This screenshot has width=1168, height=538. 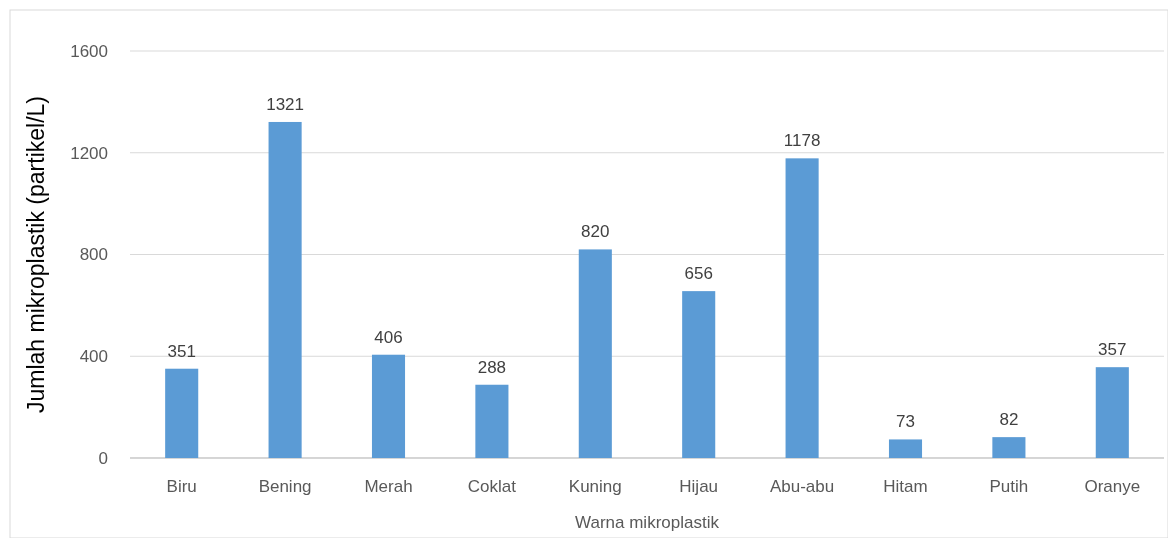 What do you see at coordinates (905, 486) in the screenshot?
I see `x-tick-label: Hitam` at bounding box center [905, 486].